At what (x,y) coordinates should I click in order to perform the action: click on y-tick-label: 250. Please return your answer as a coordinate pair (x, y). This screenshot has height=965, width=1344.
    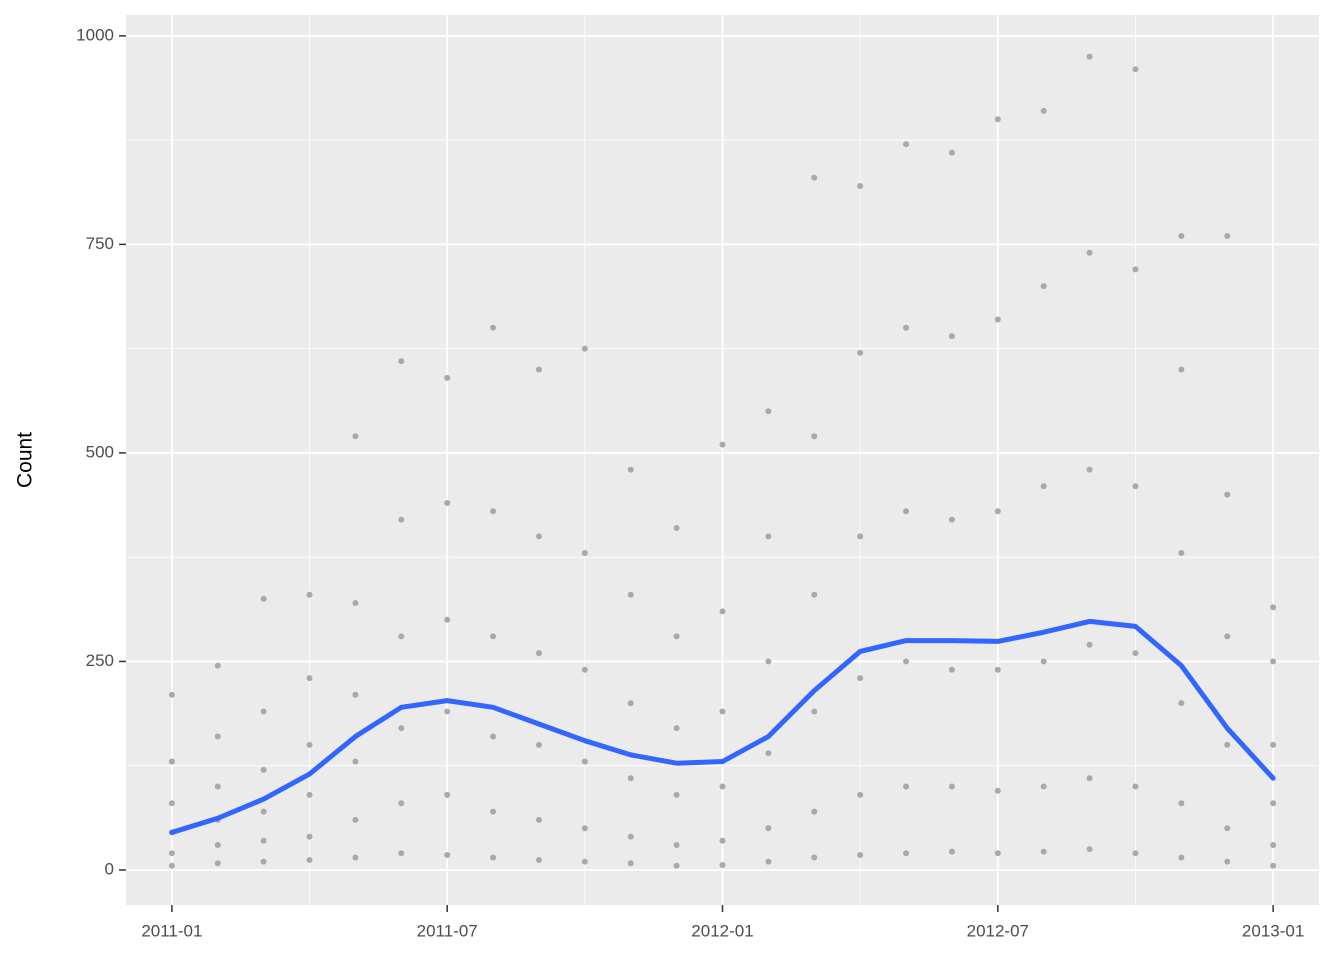
    Looking at the image, I should click on (100, 660).